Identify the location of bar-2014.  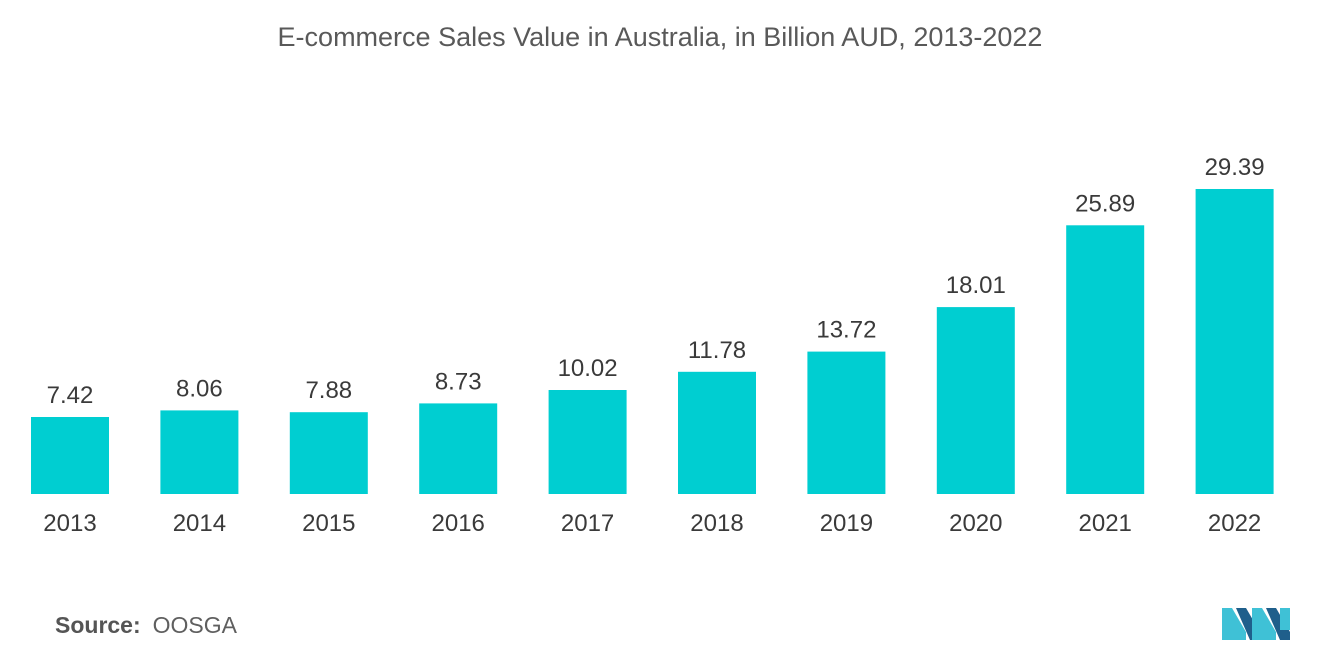
(199, 452).